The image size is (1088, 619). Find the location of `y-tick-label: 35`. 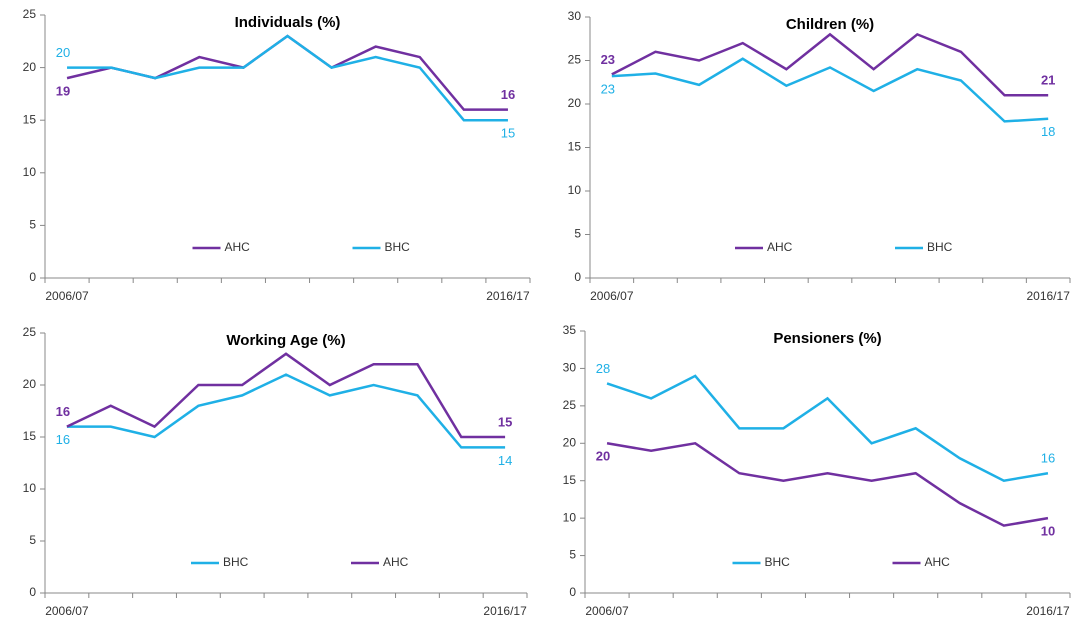

y-tick-label: 35 is located at coordinates (570, 330).